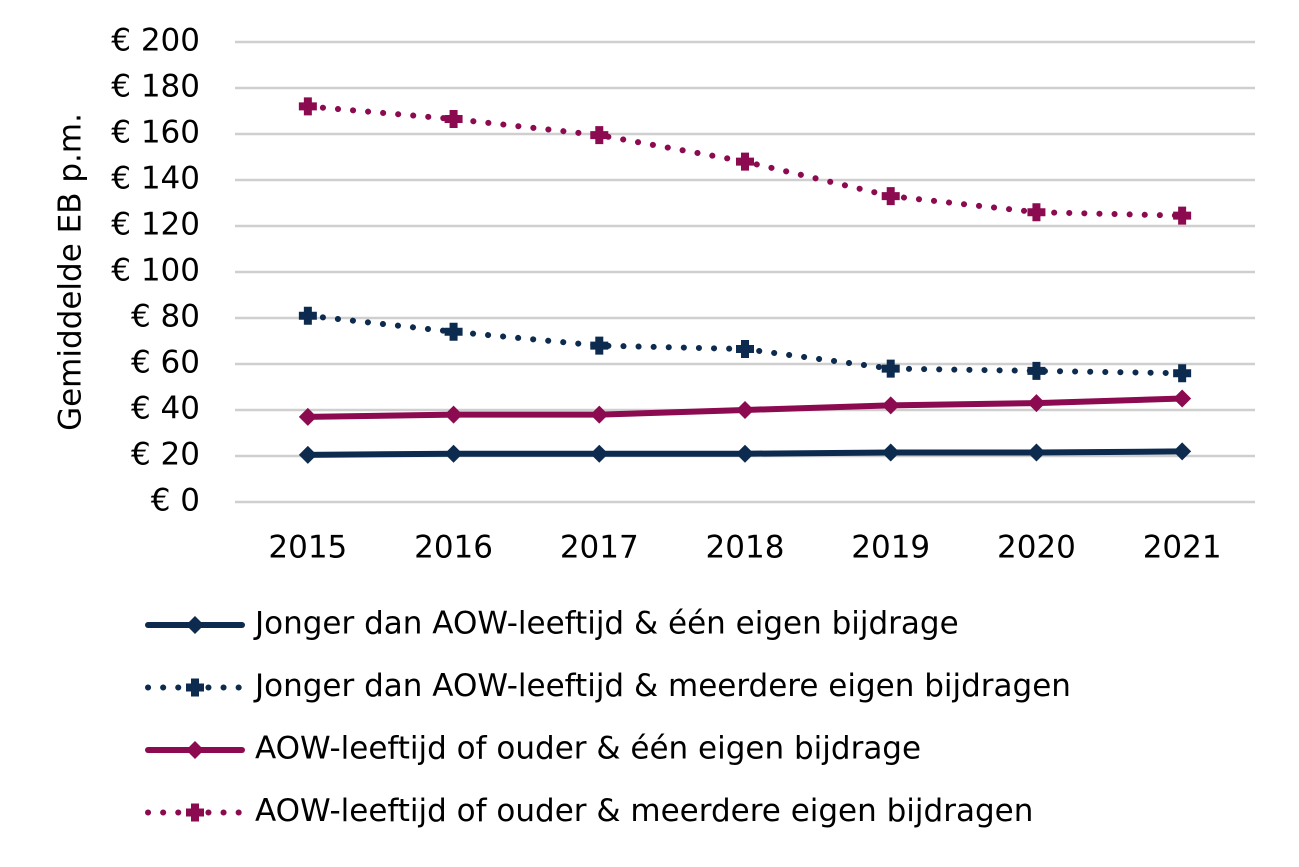 The image size is (1299, 867). Describe the element at coordinates (155, 179) in the screenshot. I see `y-tick-label: € 140` at that location.